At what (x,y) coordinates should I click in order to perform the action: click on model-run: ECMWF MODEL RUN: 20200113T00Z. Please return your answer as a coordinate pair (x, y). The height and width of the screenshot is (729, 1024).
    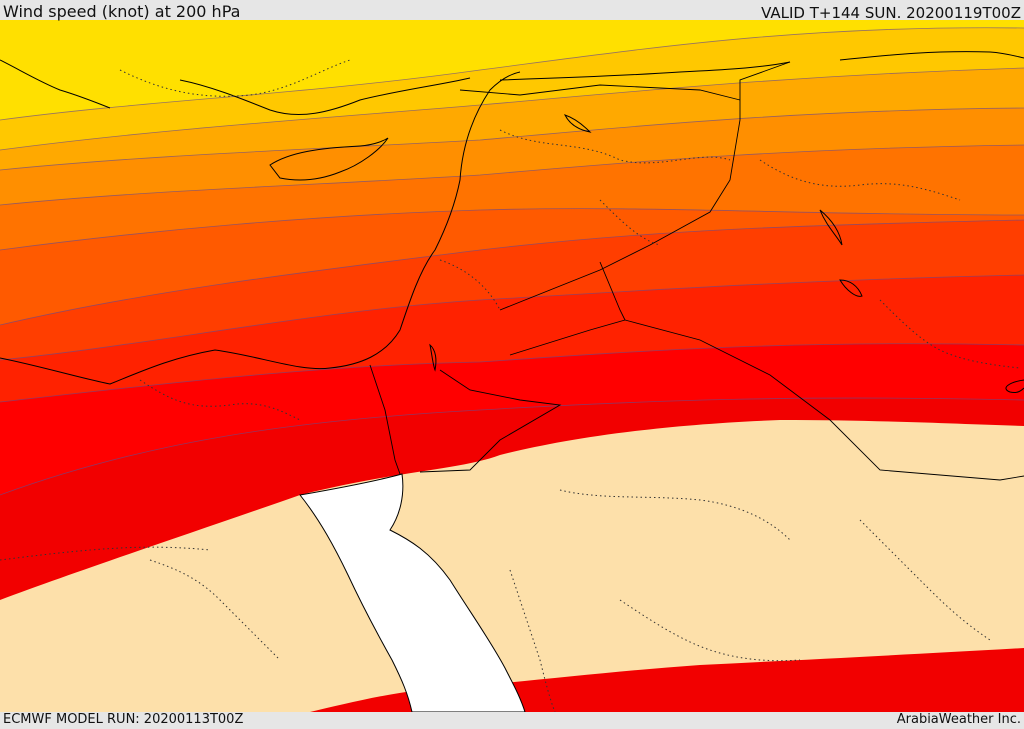
    Looking at the image, I should click on (123, 719).